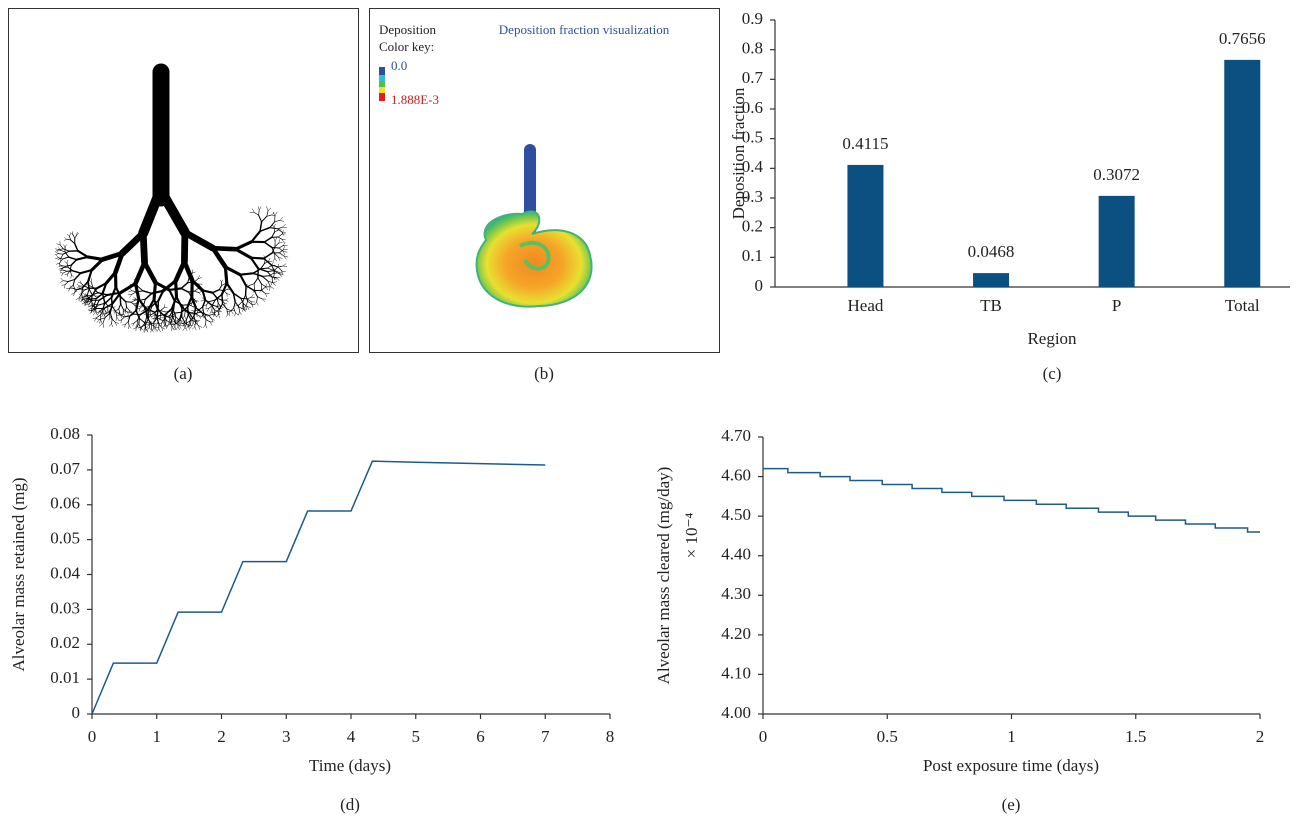 This screenshot has height=821, width=1306. What do you see at coordinates (1116, 305) in the screenshot?
I see `x-tick-label: P` at bounding box center [1116, 305].